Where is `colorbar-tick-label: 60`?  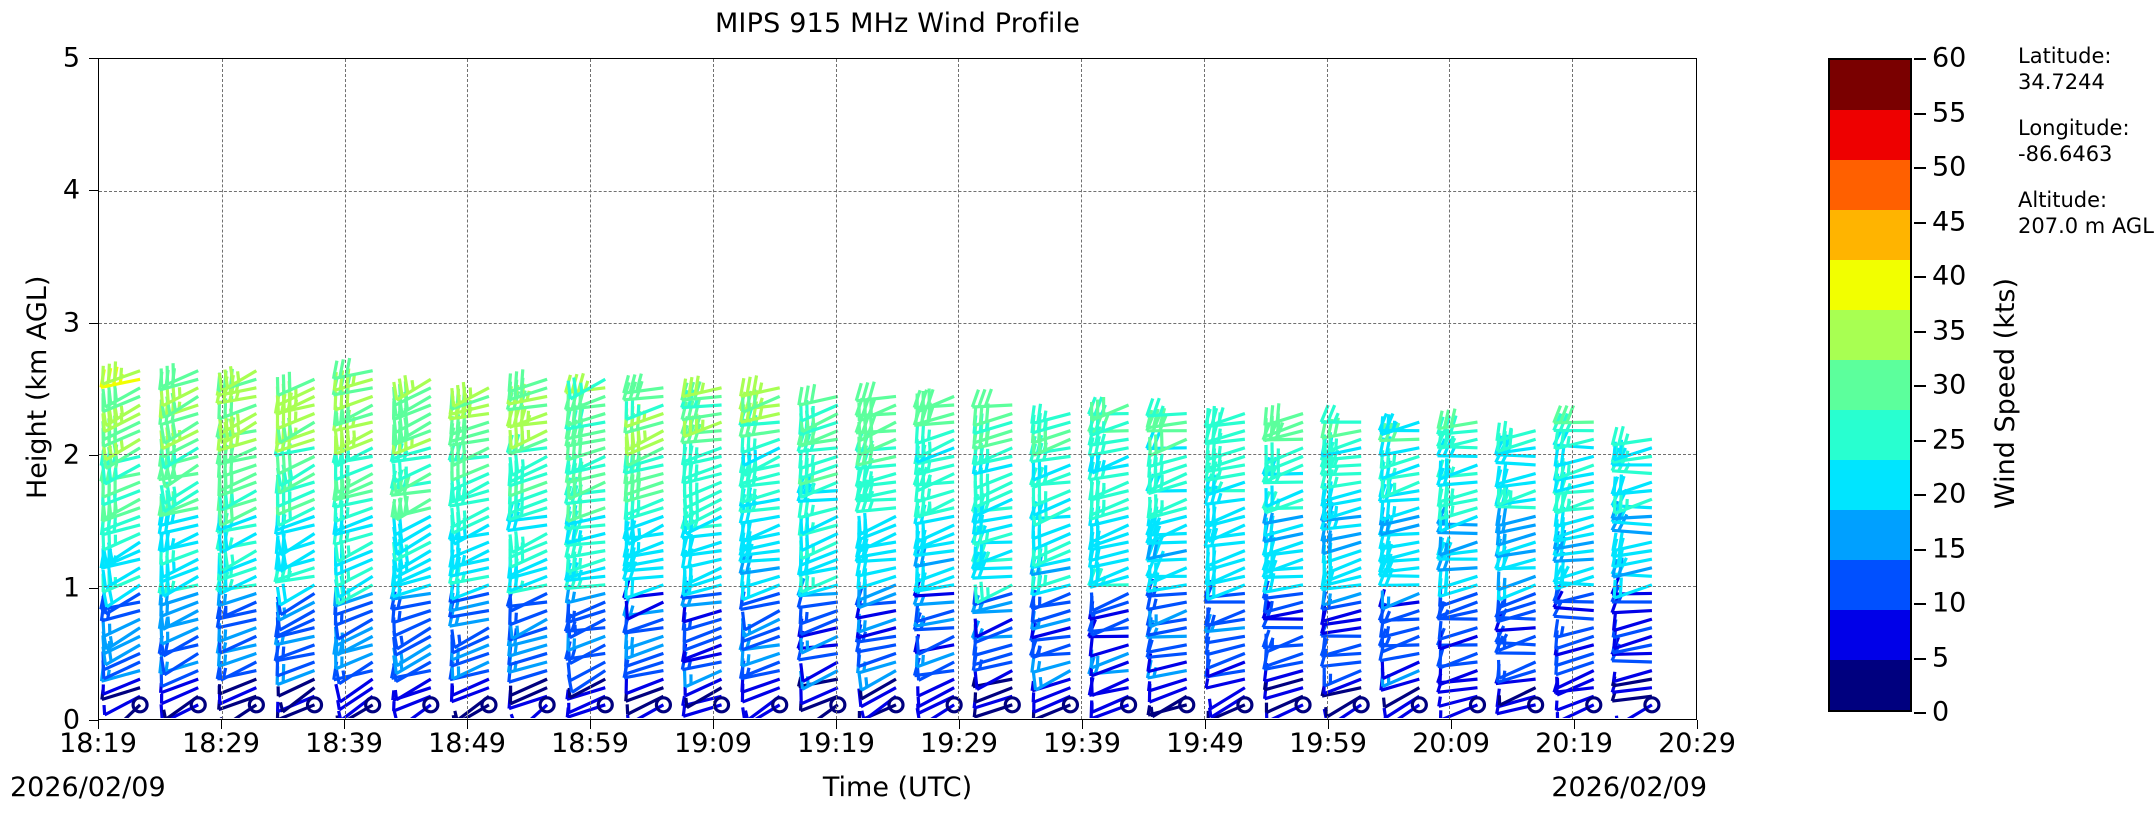
colorbar-tick-label: 60 is located at coordinates (1949, 58).